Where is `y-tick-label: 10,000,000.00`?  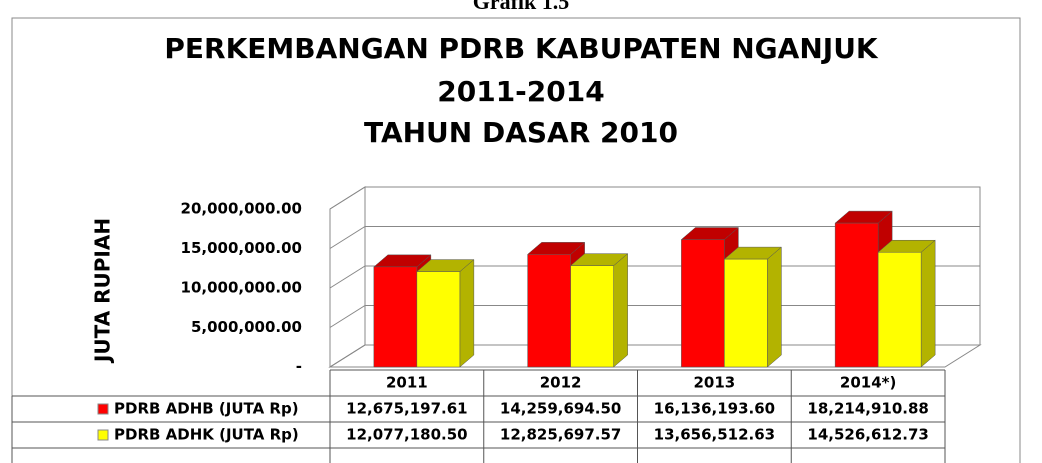 y-tick-label: 10,000,000.00 is located at coordinates (241, 288).